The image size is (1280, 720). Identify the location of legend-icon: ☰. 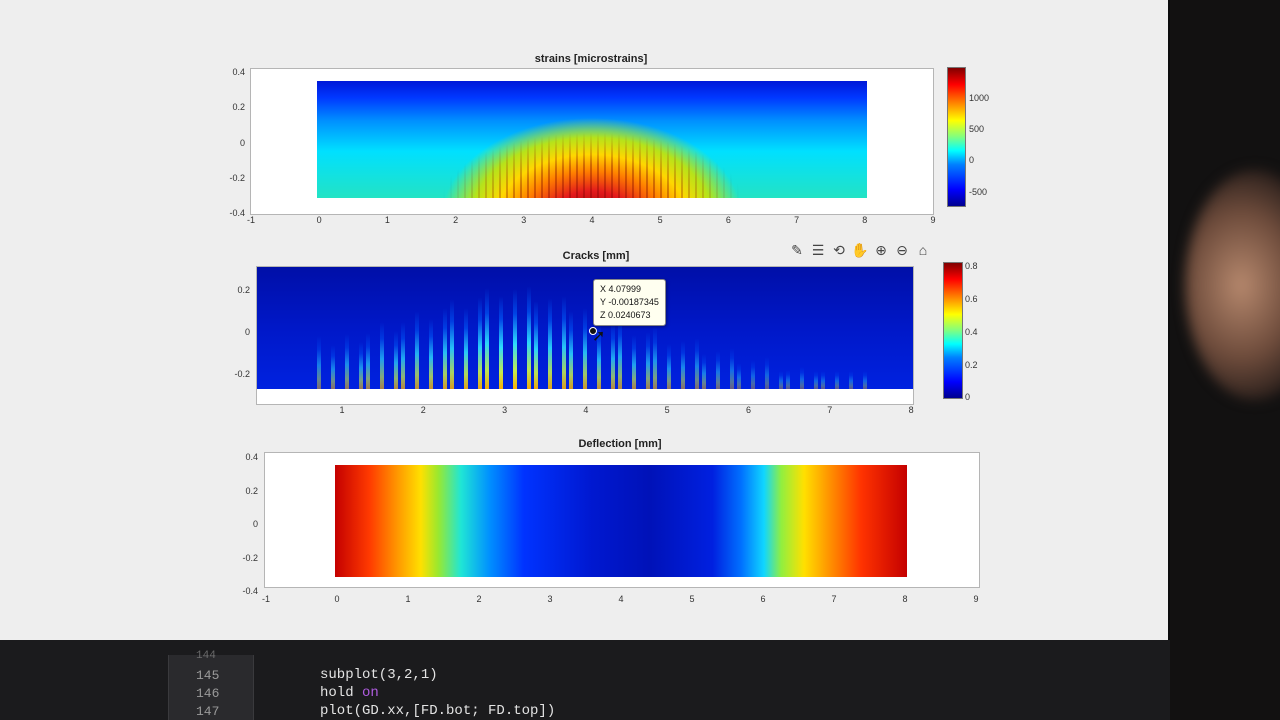
(818, 250).